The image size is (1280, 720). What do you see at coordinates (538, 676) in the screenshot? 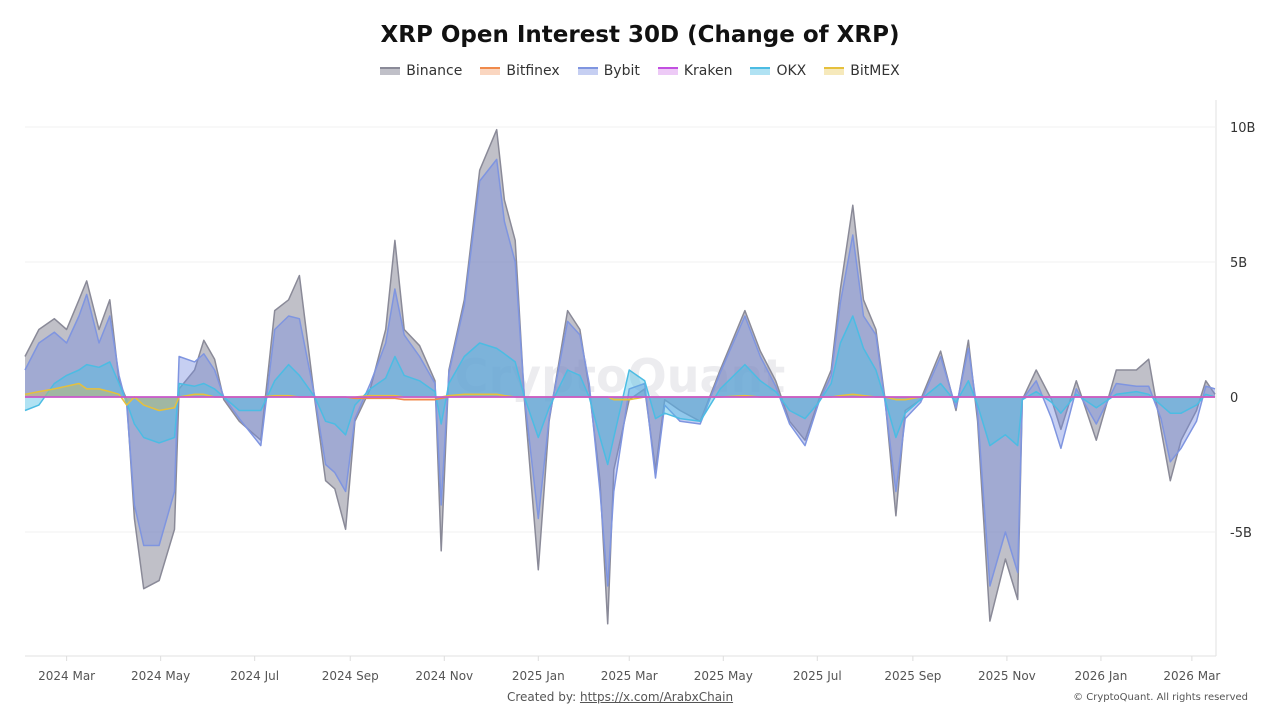
I see `x-tick-label: 2025 Jan` at bounding box center [538, 676].